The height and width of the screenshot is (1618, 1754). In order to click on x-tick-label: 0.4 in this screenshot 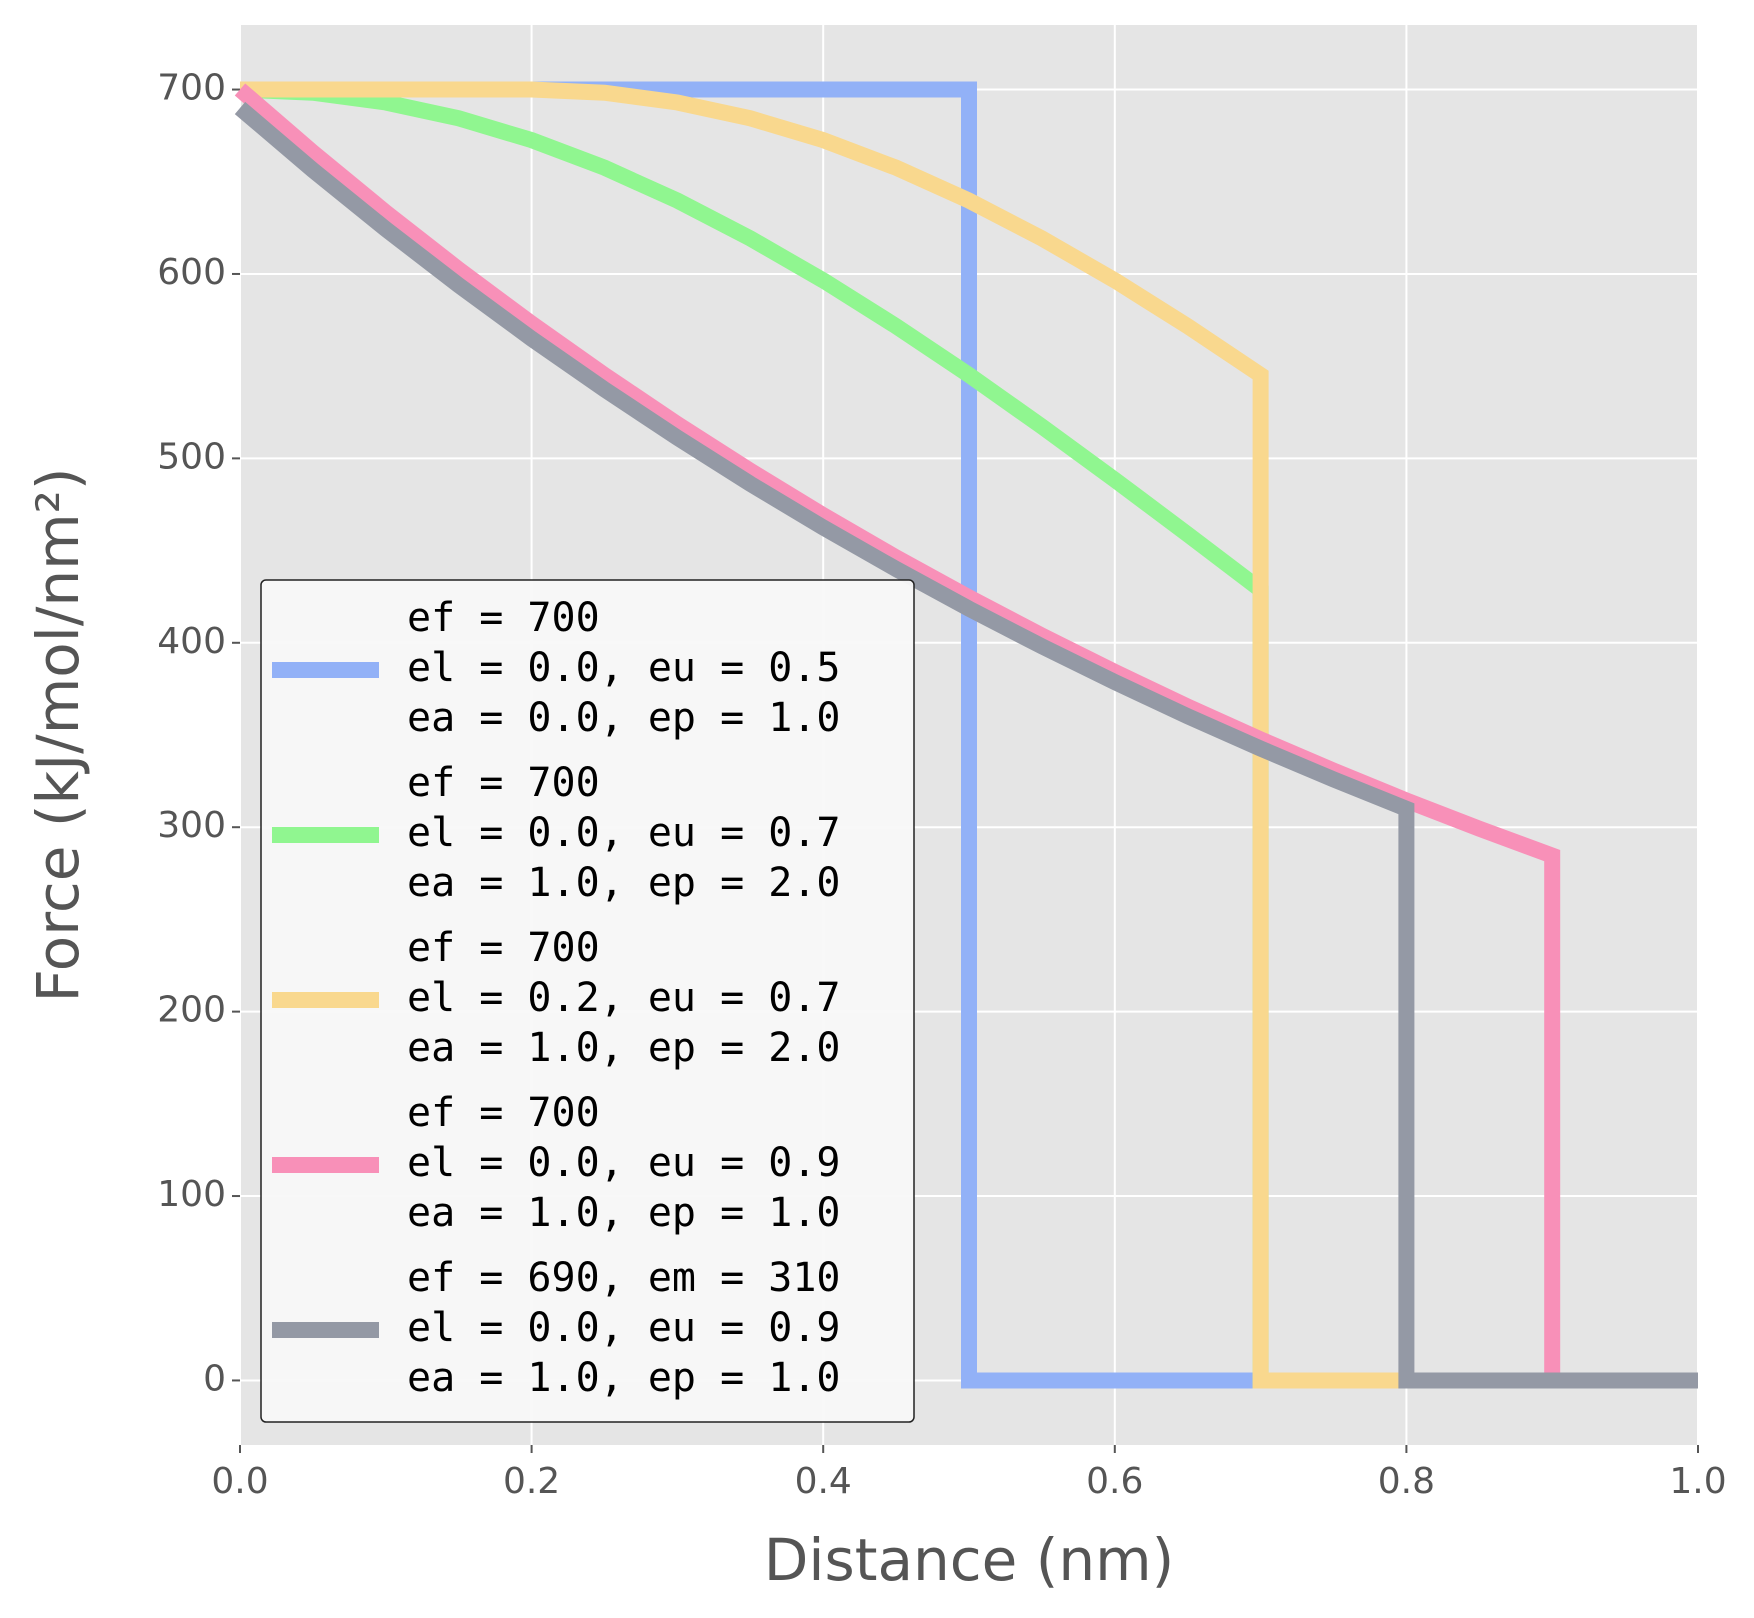, I will do `click(823, 1481)`.